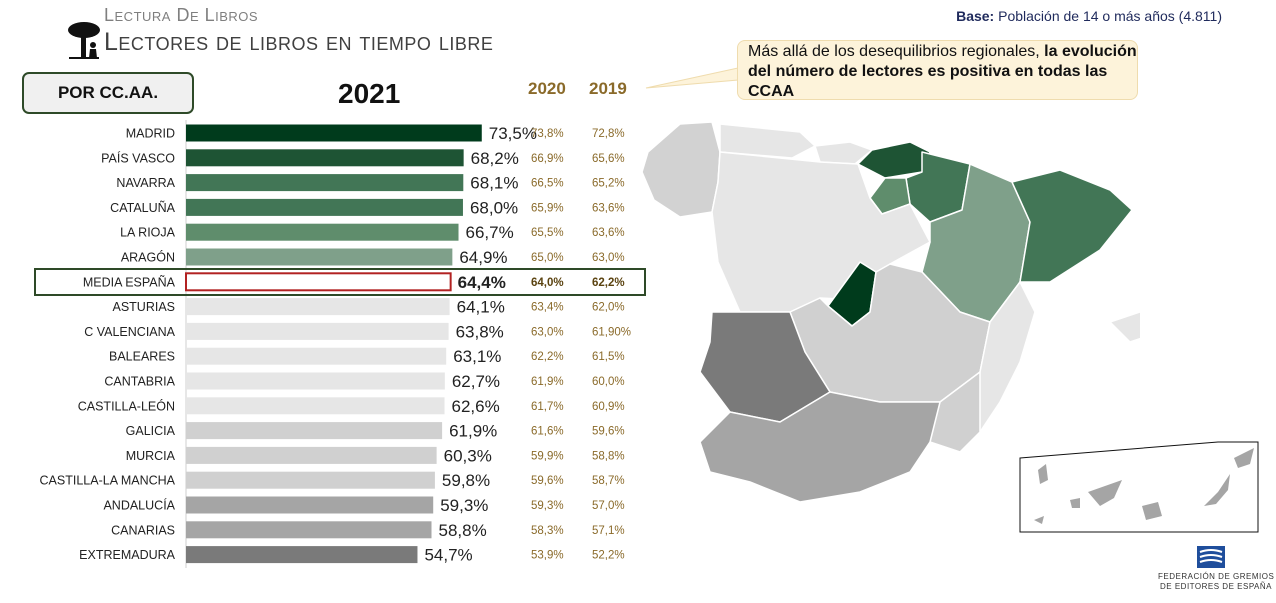  What do you see at coordinates (1216, 586) in the screenshot?
I see `publisher-name-line2: DE EDITORES DE ESPAÑA` at bounding box center [1216, 586].